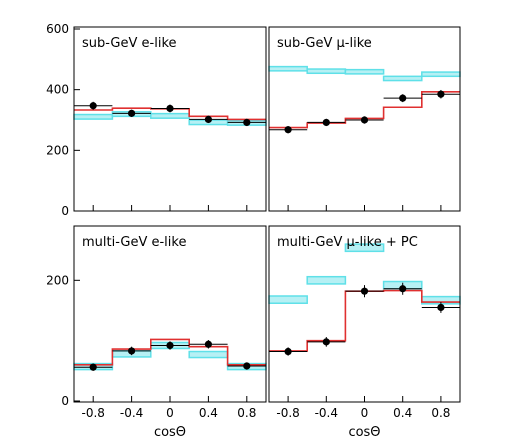  What do you see at coordinates (57, 90) in the screenshot?
I see `y-tick-label: 400` at bounding box center [57, 90].